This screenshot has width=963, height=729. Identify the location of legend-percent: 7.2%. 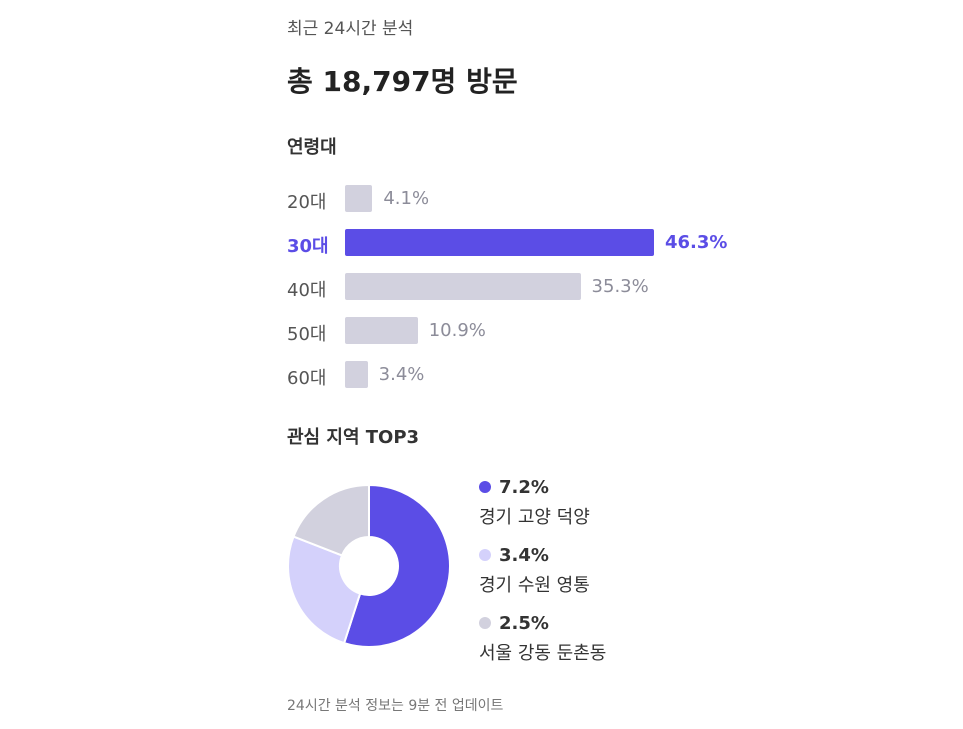
(524, 487).